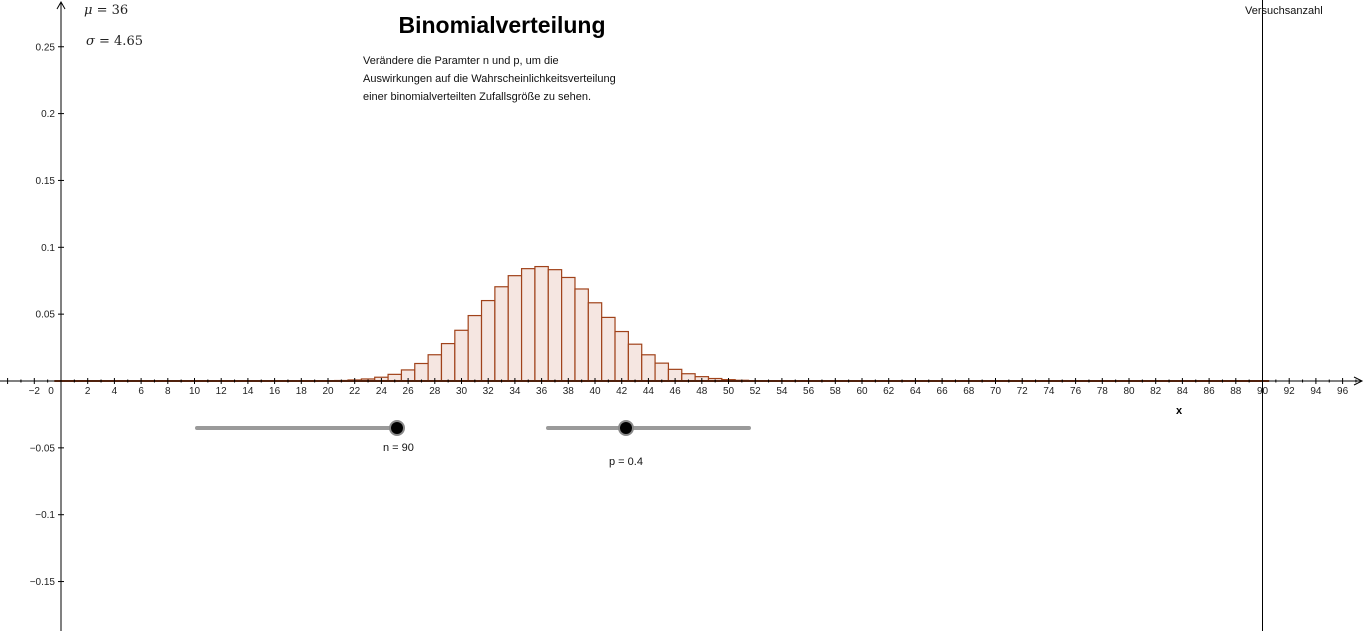 Image resolution: width=1366 pixels, height=631 pixels. Describe the element at coordinates (48, 114) in the screenshot. I see `tick-label: 0.2` at that location.